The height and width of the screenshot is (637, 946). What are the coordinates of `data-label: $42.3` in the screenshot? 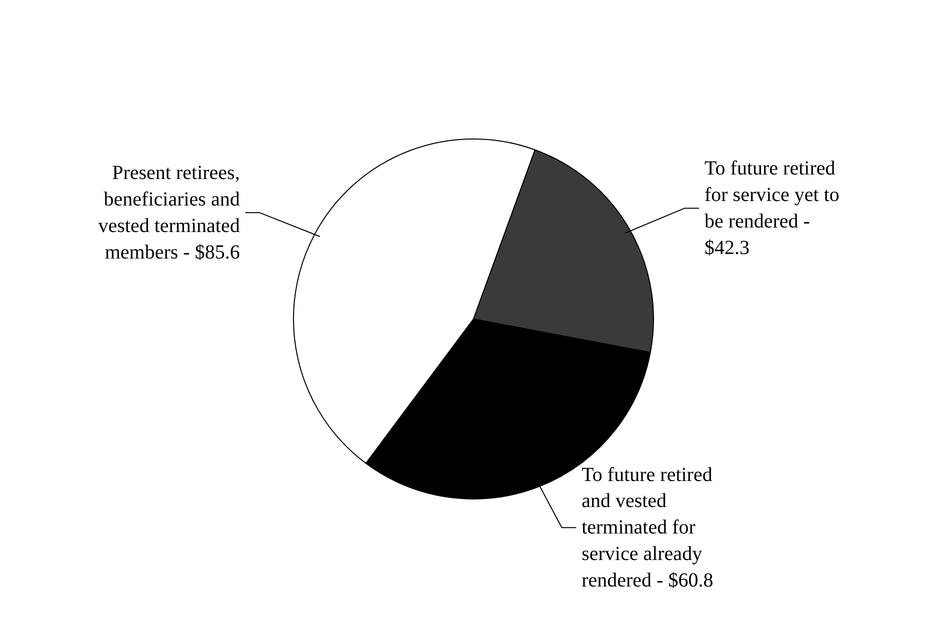 It's located at (727, 247).